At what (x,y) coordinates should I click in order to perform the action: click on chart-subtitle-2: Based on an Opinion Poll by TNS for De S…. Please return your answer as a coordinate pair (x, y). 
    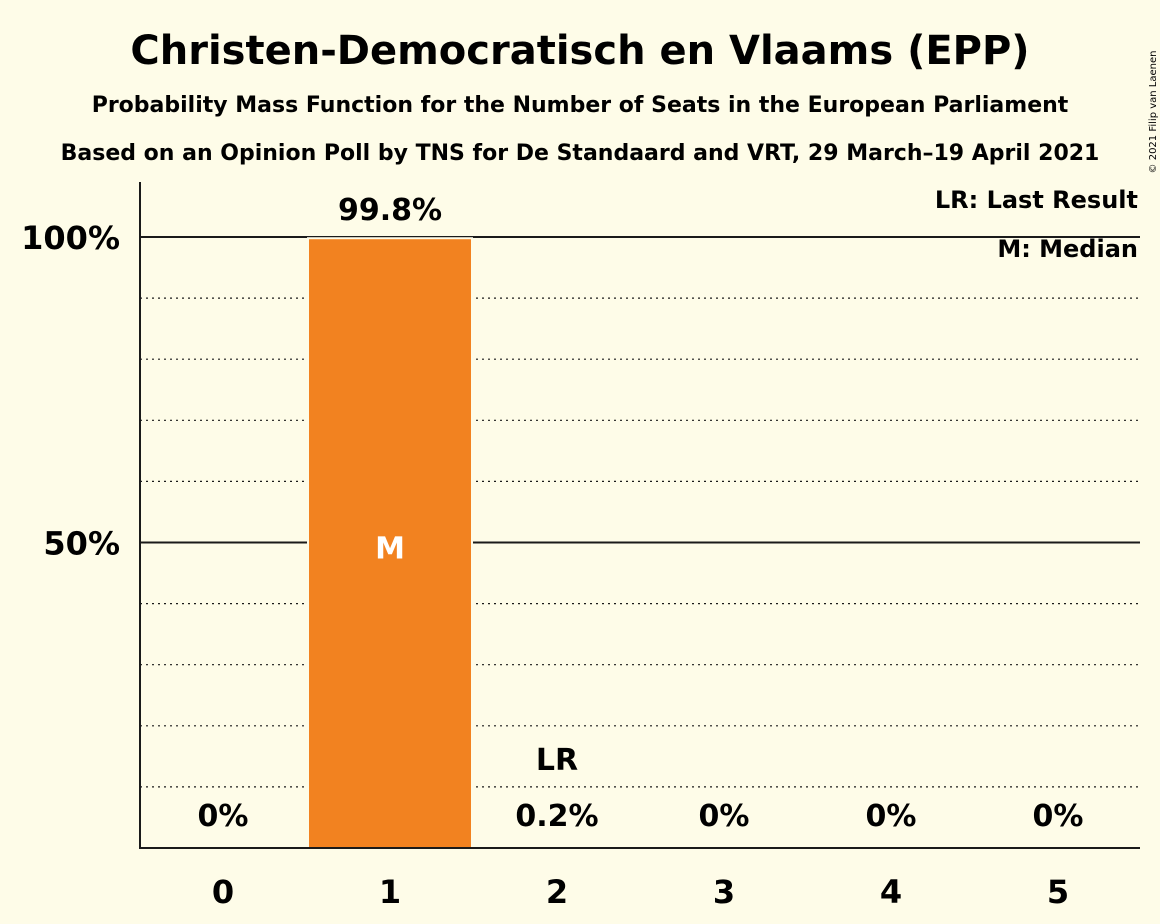
    Looking at the image, I should click on (580, 153).